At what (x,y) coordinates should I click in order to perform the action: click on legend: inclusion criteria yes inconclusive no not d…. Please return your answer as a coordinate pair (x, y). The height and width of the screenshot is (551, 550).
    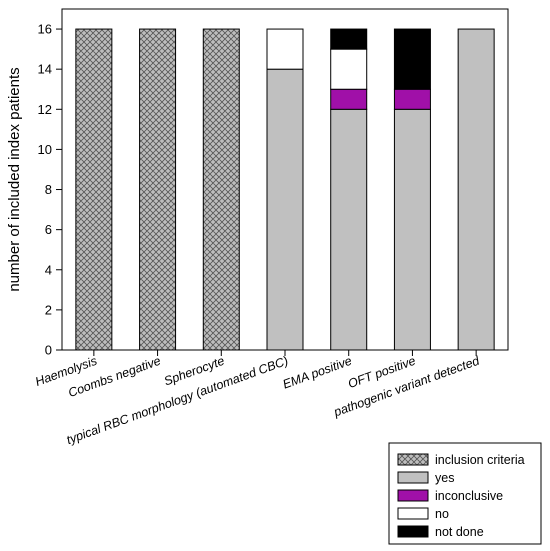
    Looking at the image, I should click on (465, 493).